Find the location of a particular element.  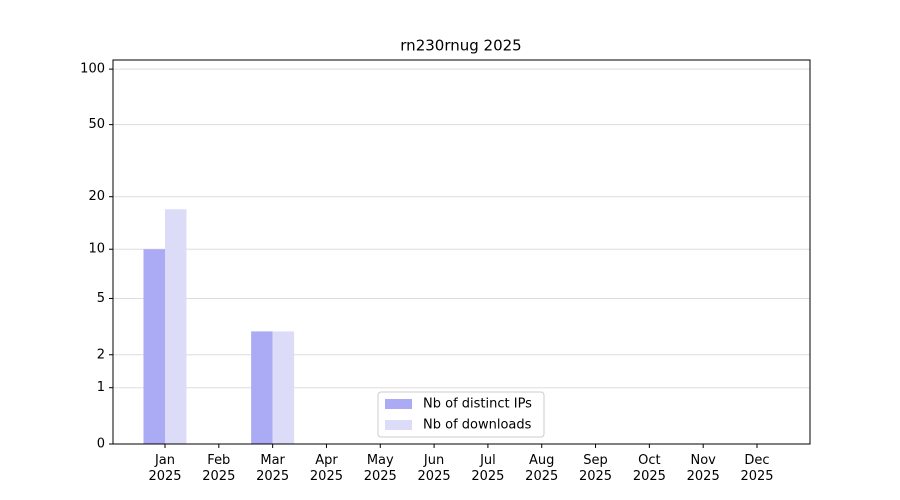

x-tick-label: May 2025 is located at coordinates (380, 468).